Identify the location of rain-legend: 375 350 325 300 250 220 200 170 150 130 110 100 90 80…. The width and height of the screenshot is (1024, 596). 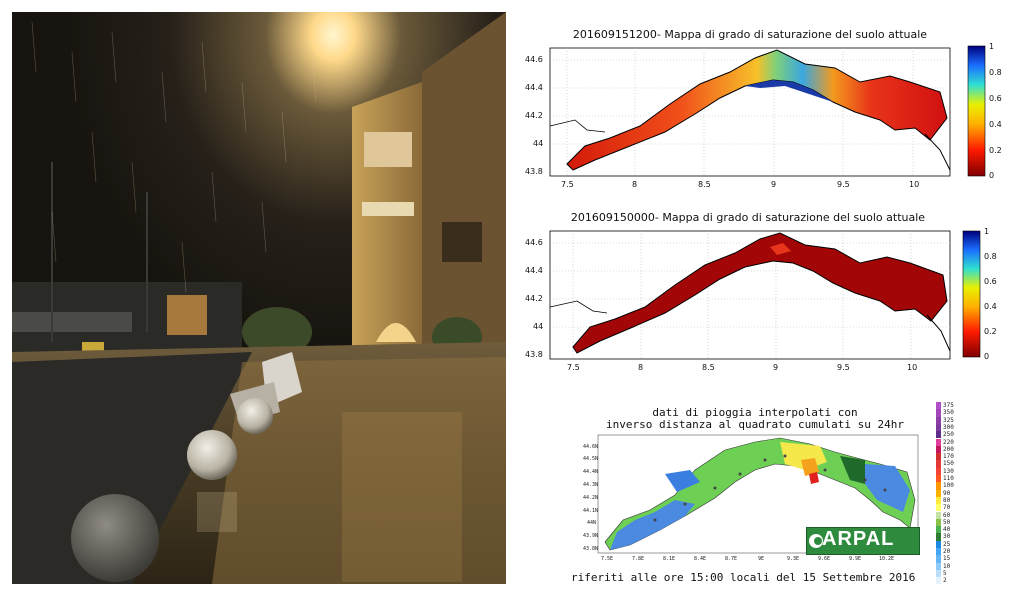
(950, 493).